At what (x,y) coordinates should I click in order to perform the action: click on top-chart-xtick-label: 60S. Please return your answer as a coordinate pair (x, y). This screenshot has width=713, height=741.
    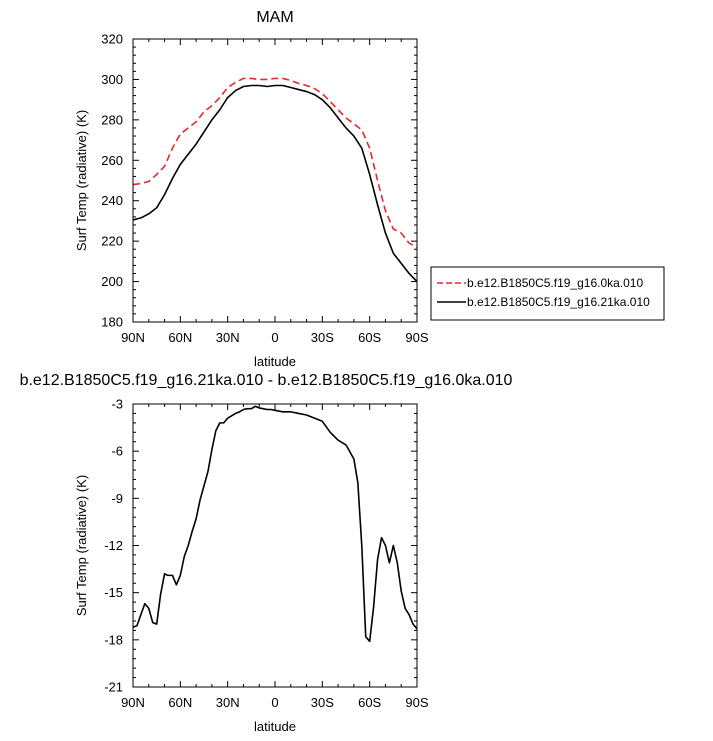
    Looking at the image, I should click on (369, 337).